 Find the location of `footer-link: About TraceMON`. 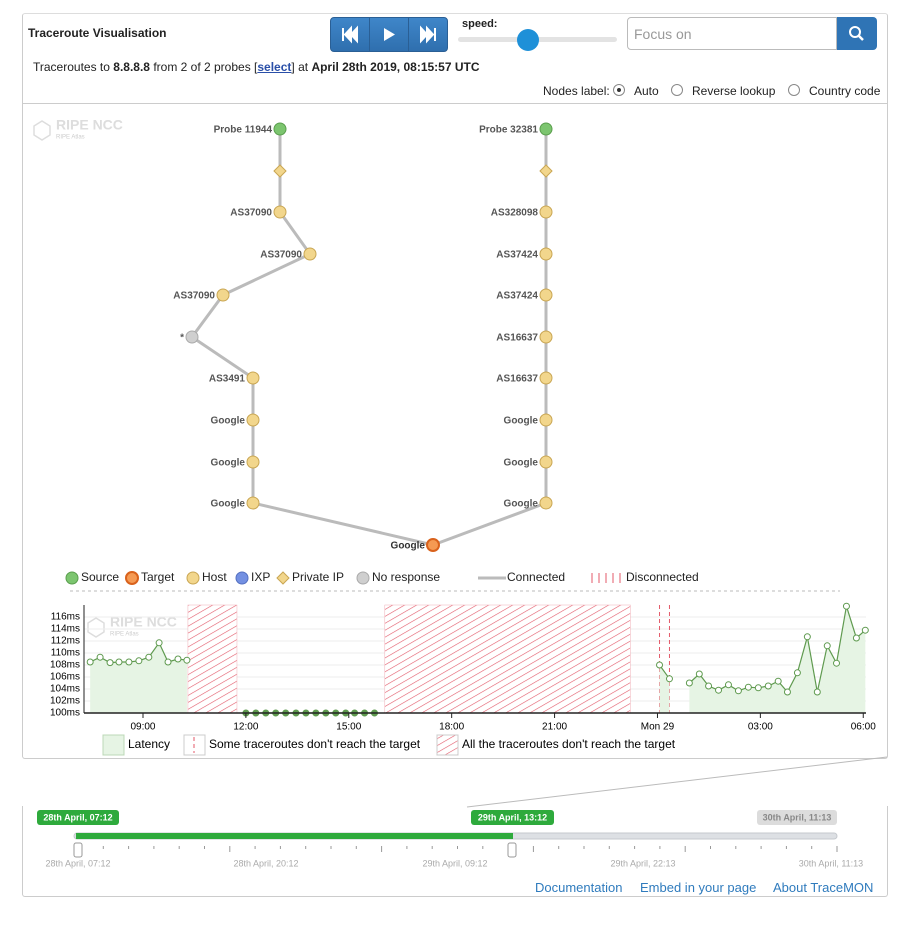

footer-link: About TraceMON is located at coordinates (823, 887).